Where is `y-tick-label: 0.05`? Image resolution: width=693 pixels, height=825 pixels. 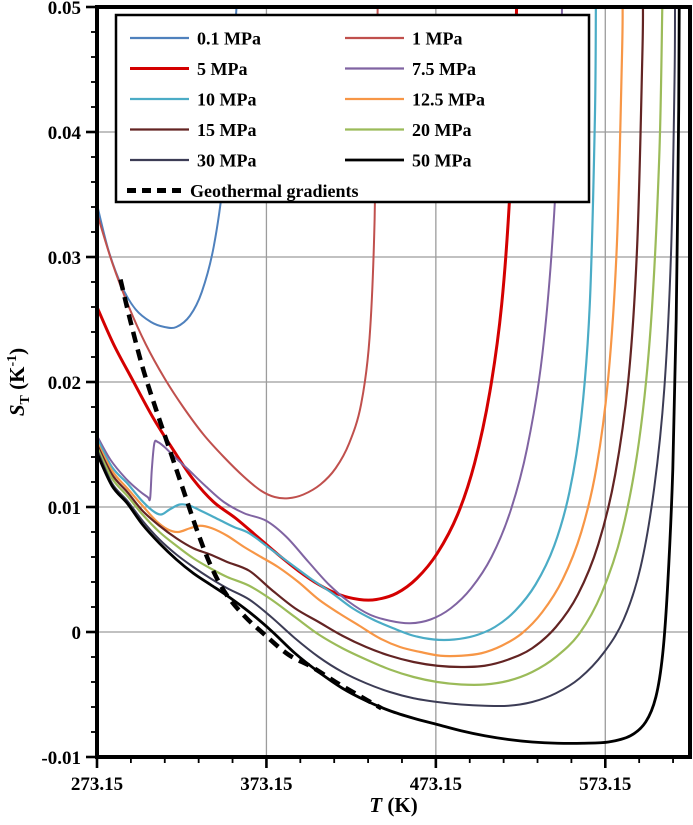 y-tick-label: 0.05 is located at coordinates (64, 9).